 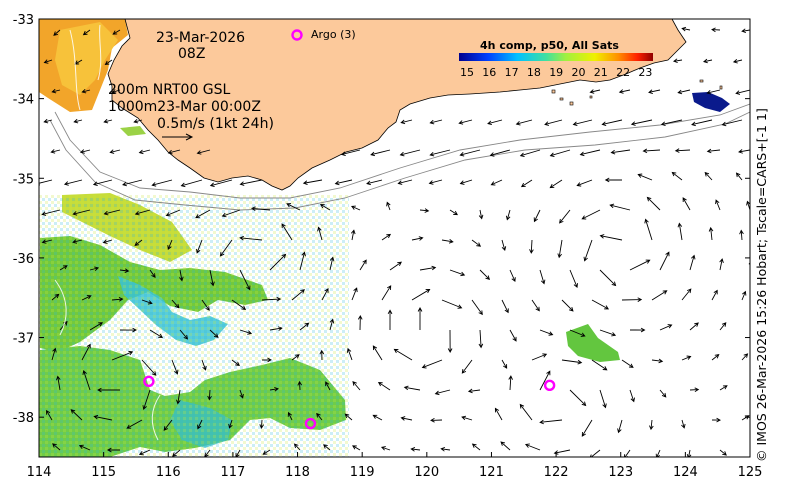 What do you see at coordinates (169, 90) in the screenshot?
I see `product-line-1: 200m NRT00 GSL` at bounding box center [169, 90].